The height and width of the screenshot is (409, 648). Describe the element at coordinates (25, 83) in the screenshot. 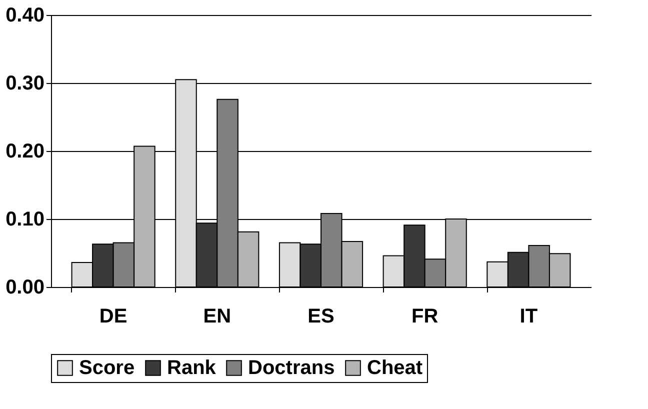

I see `y-tick-label: 0.30` at that location.